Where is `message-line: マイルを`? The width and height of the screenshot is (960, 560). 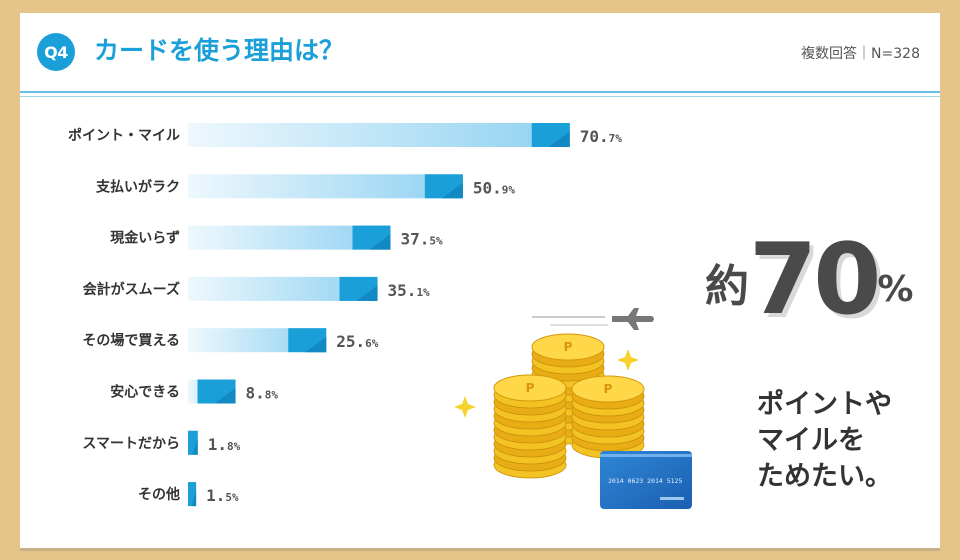 message-line: マイルを is located at coordinates (811, 440).